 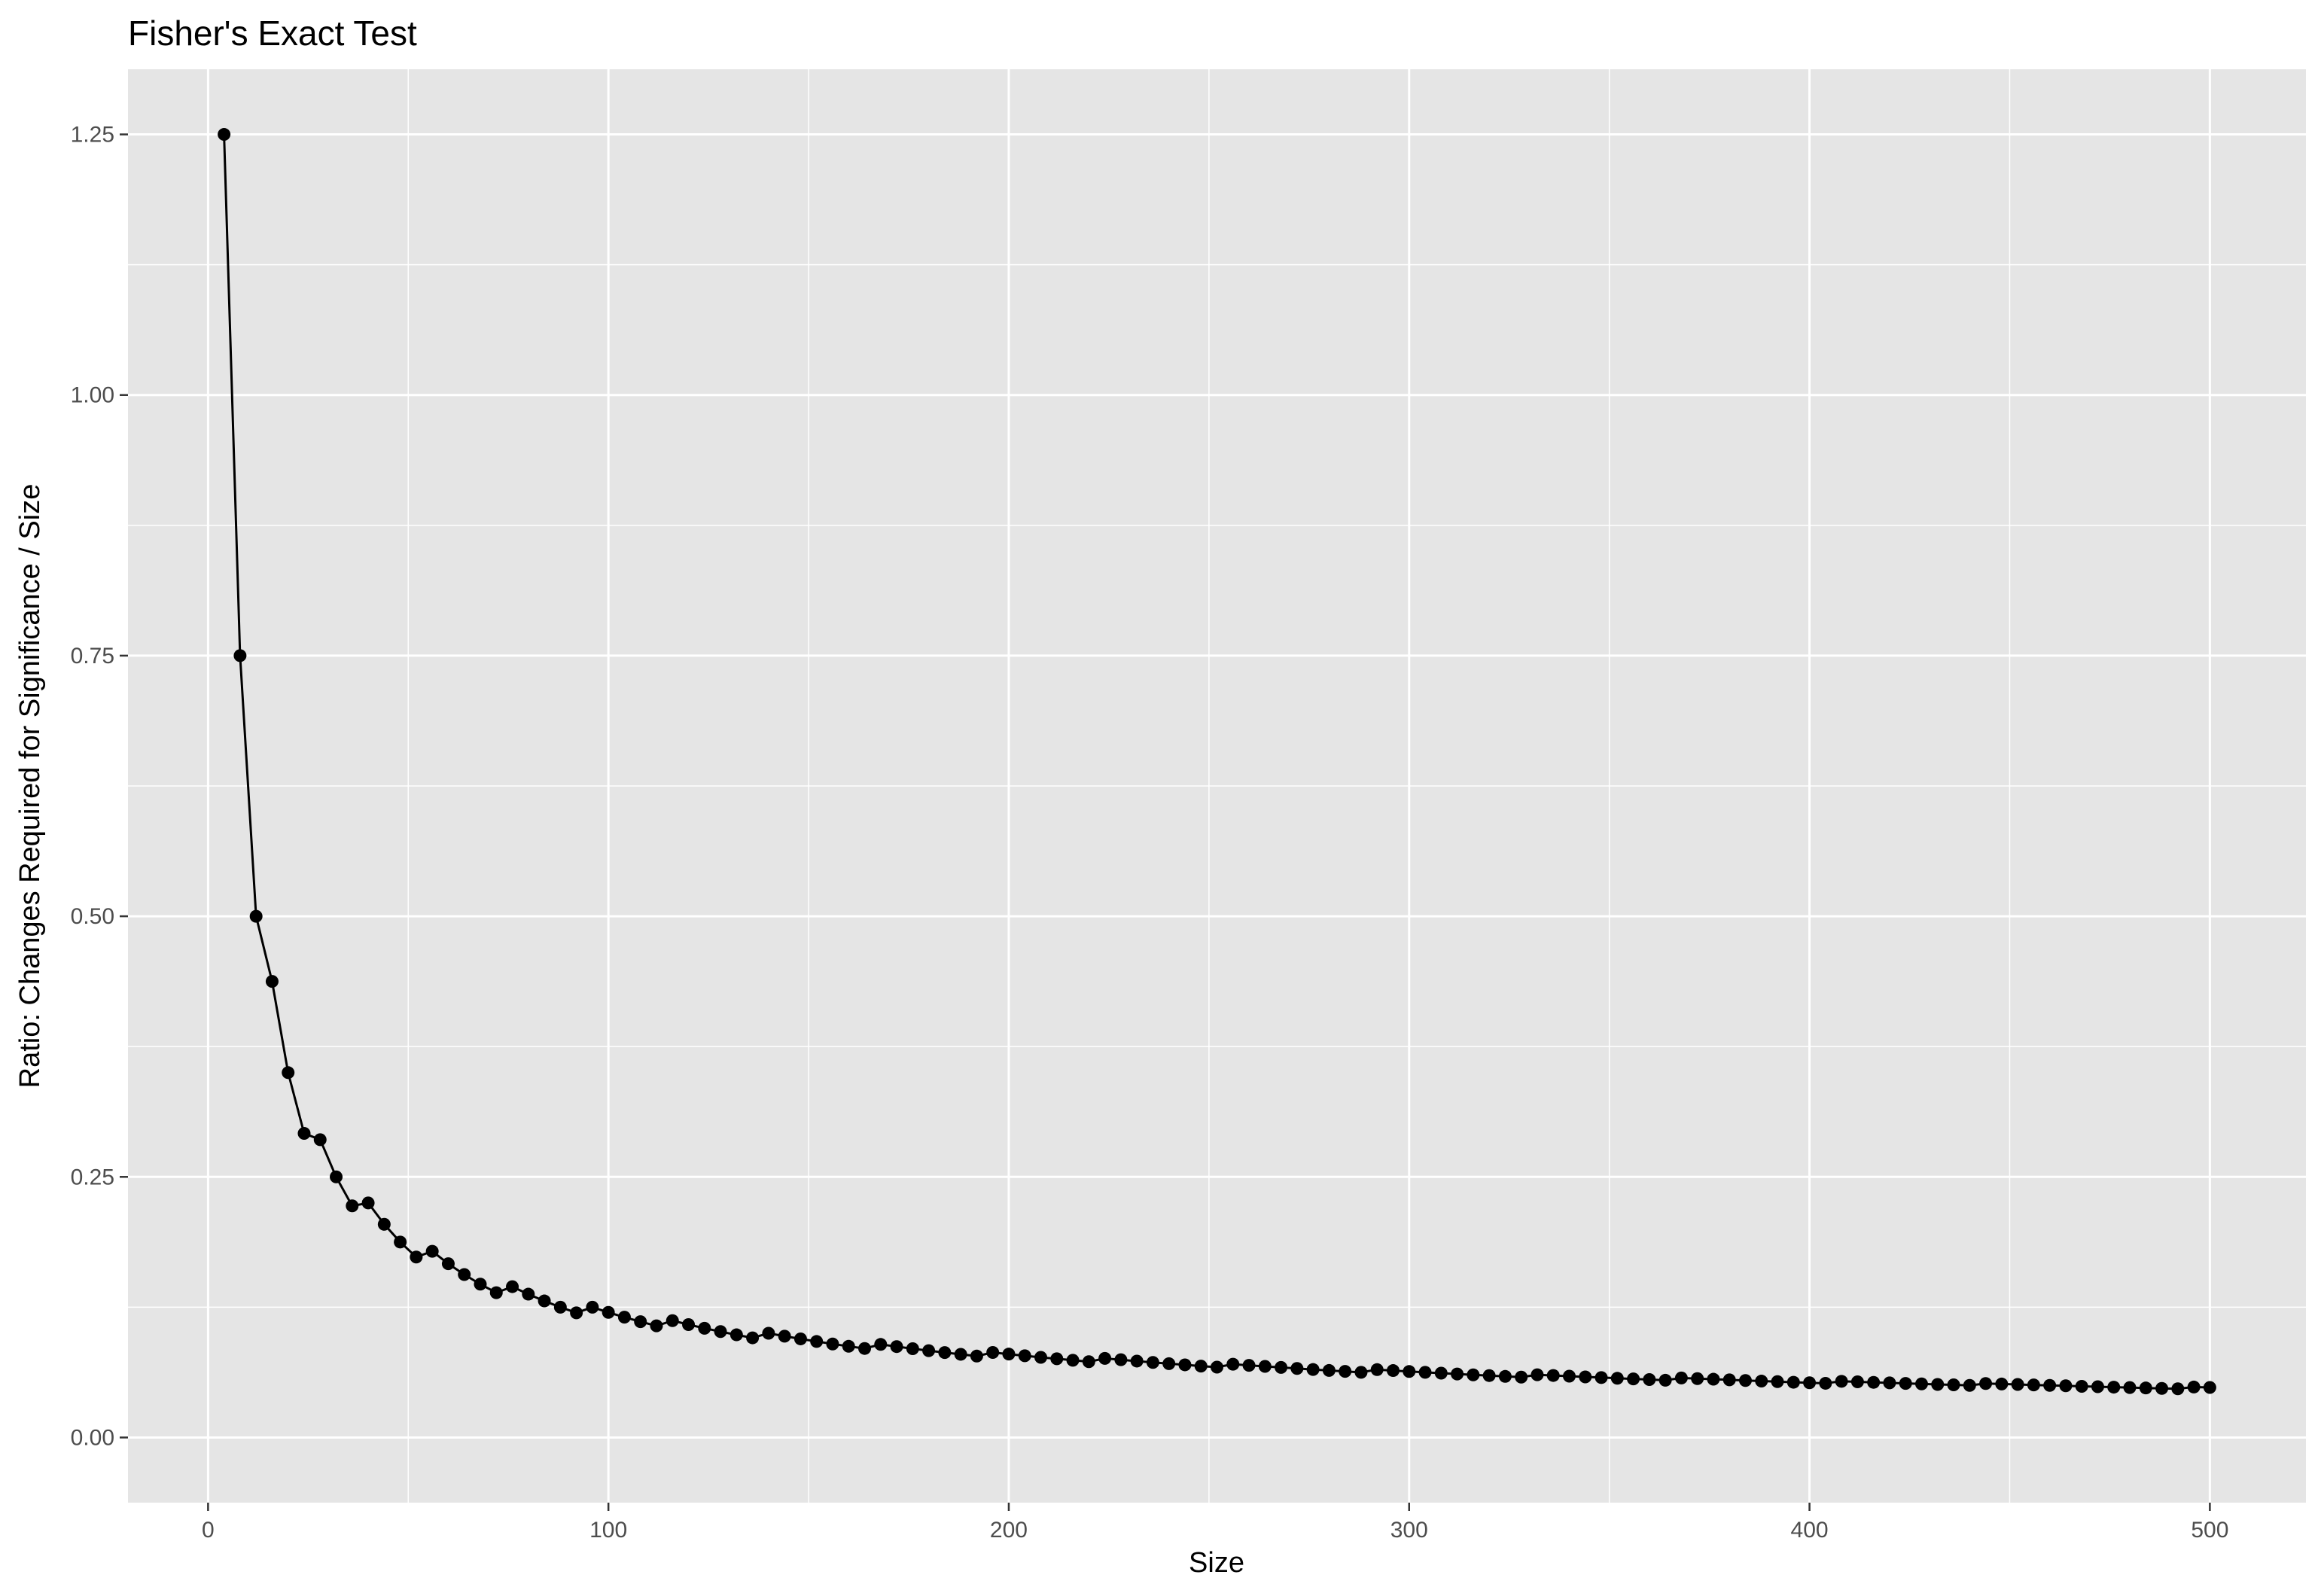 I want to click on x-tick-label: 0, so click(x=208, y=1531).